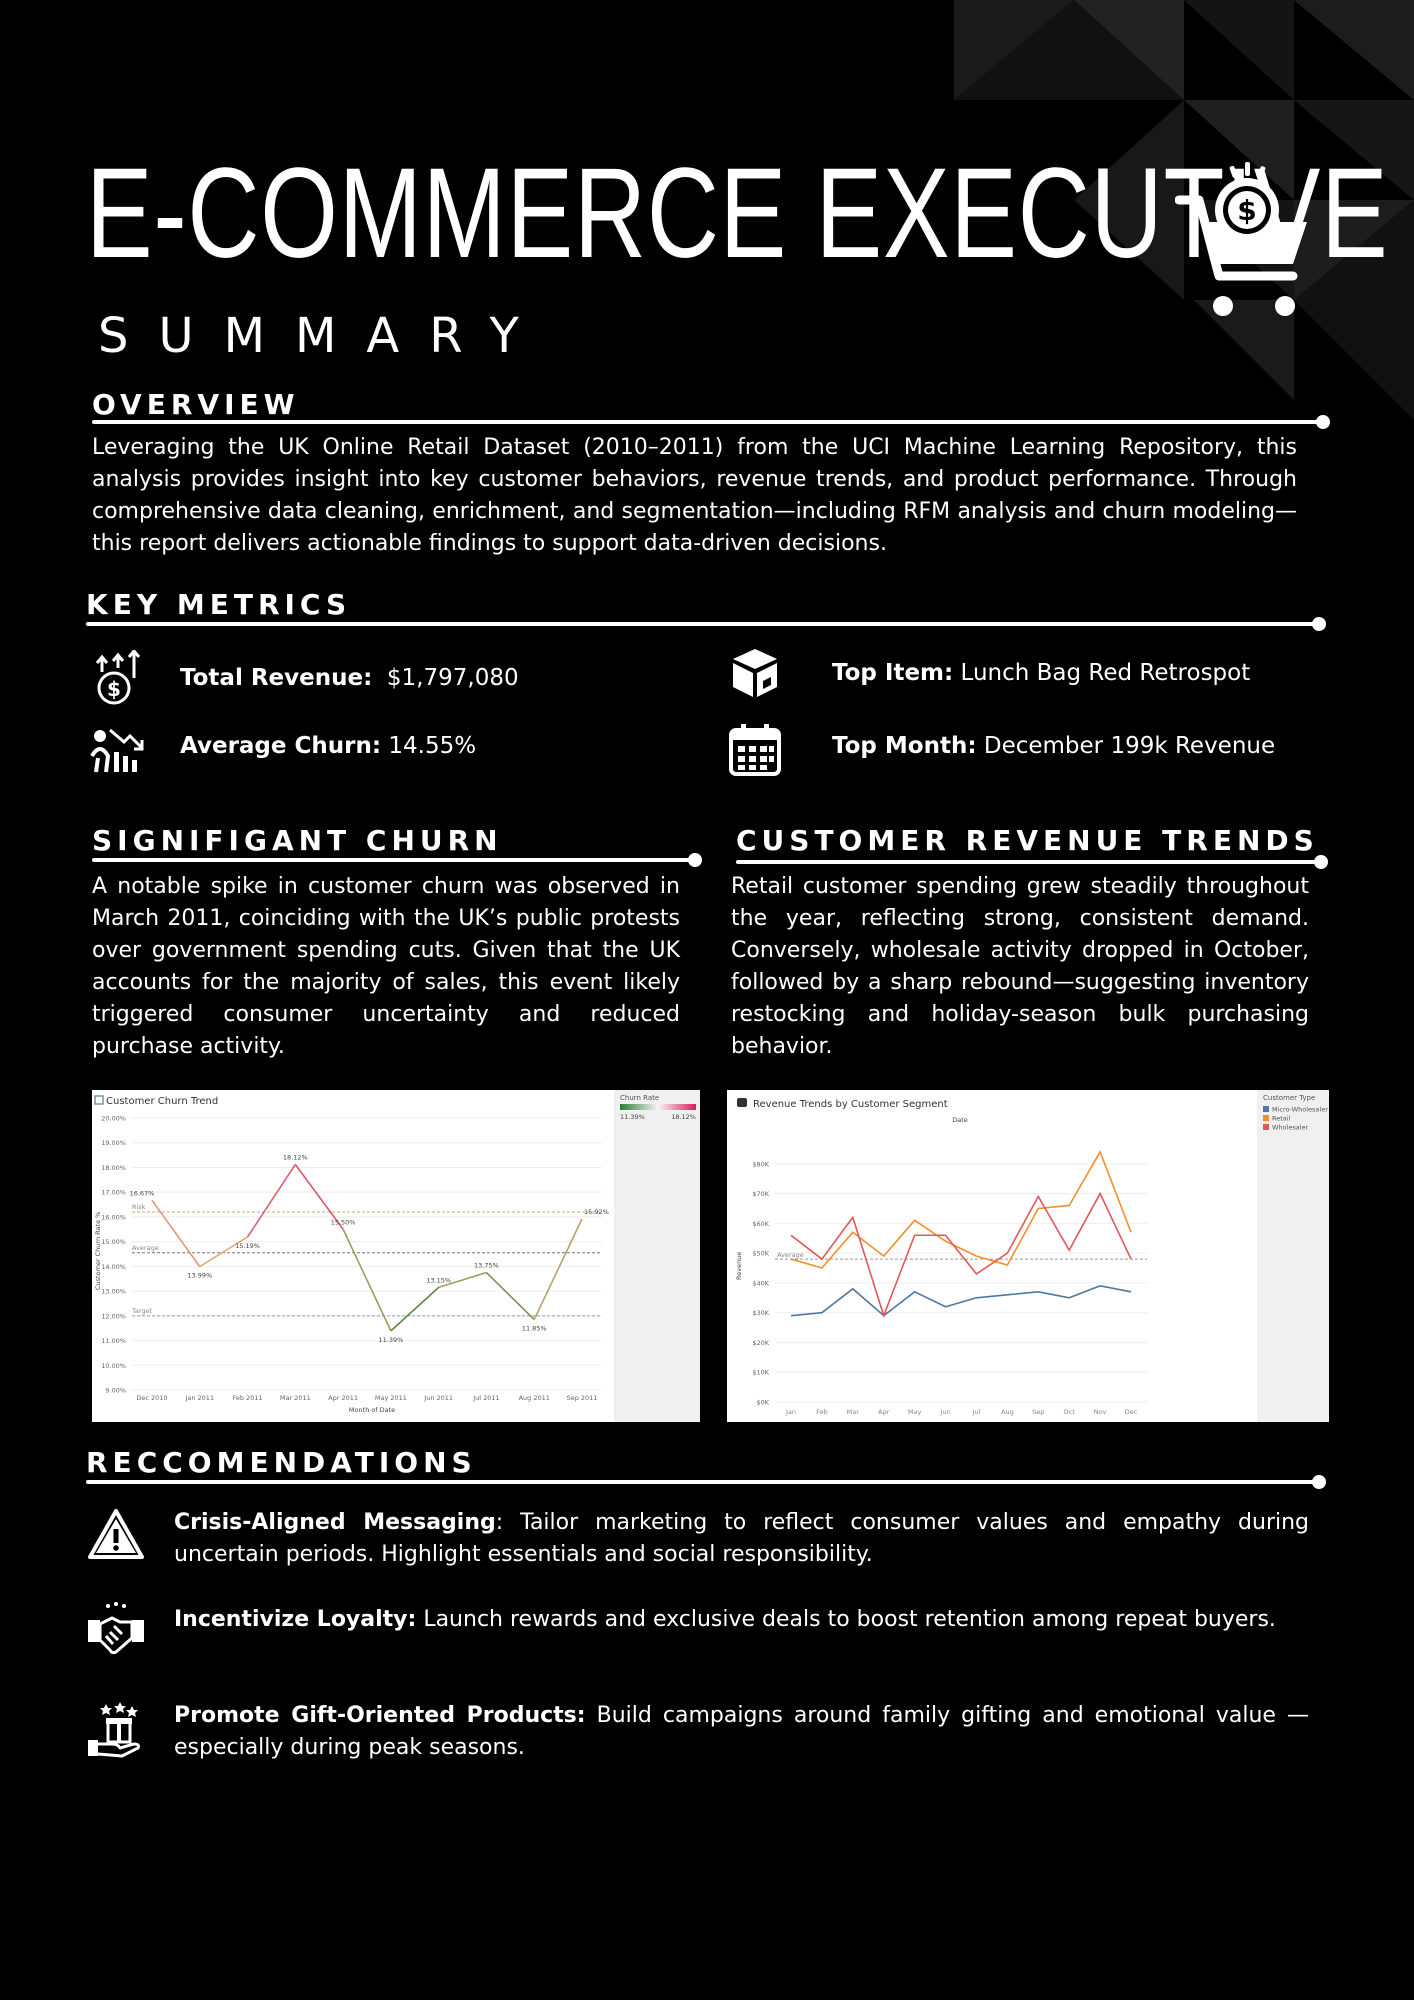 The height and width of the screenshot is (2000, 1414). What do you see at coordinates (397, 860) in the screenshot?
I see `churn-divider` at bounding box center [397, 860].